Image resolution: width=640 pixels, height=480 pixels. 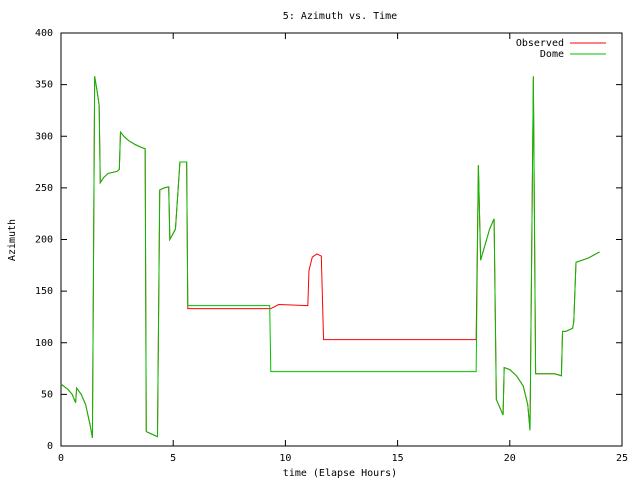 What do you see at coordinates (552, 54) in the screenshot?
I see `legend-label: Dome` at bounding box center [552, 54].